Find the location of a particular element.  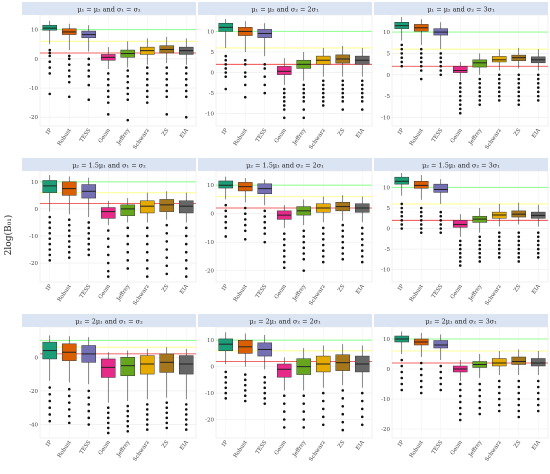

box-geom is located at coordinates (284, 70).